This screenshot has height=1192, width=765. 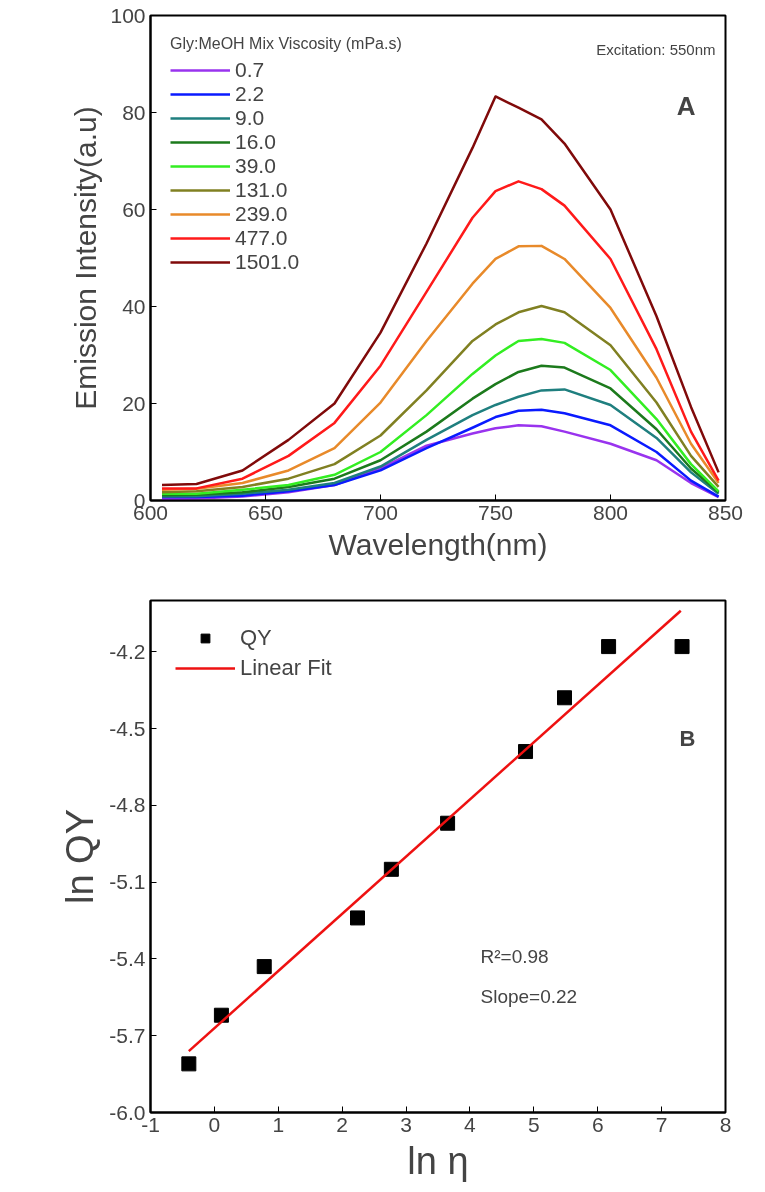 I want to click on x-tick-label: 7, so click(x=661, y=1124).